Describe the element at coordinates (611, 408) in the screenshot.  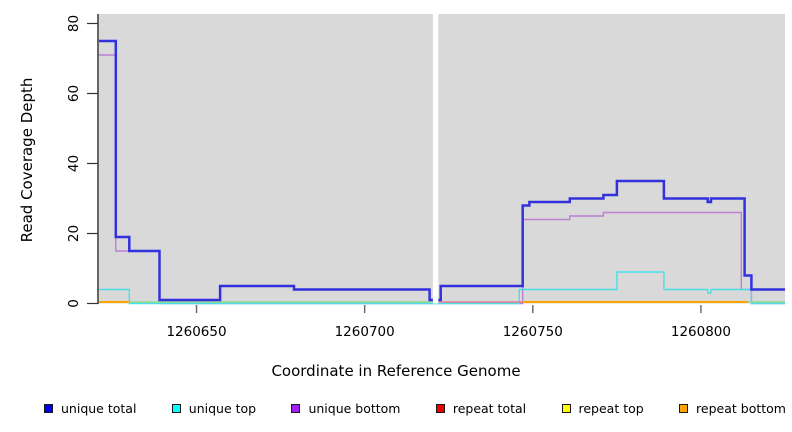
I see `legend-label: repeat top` at that location.